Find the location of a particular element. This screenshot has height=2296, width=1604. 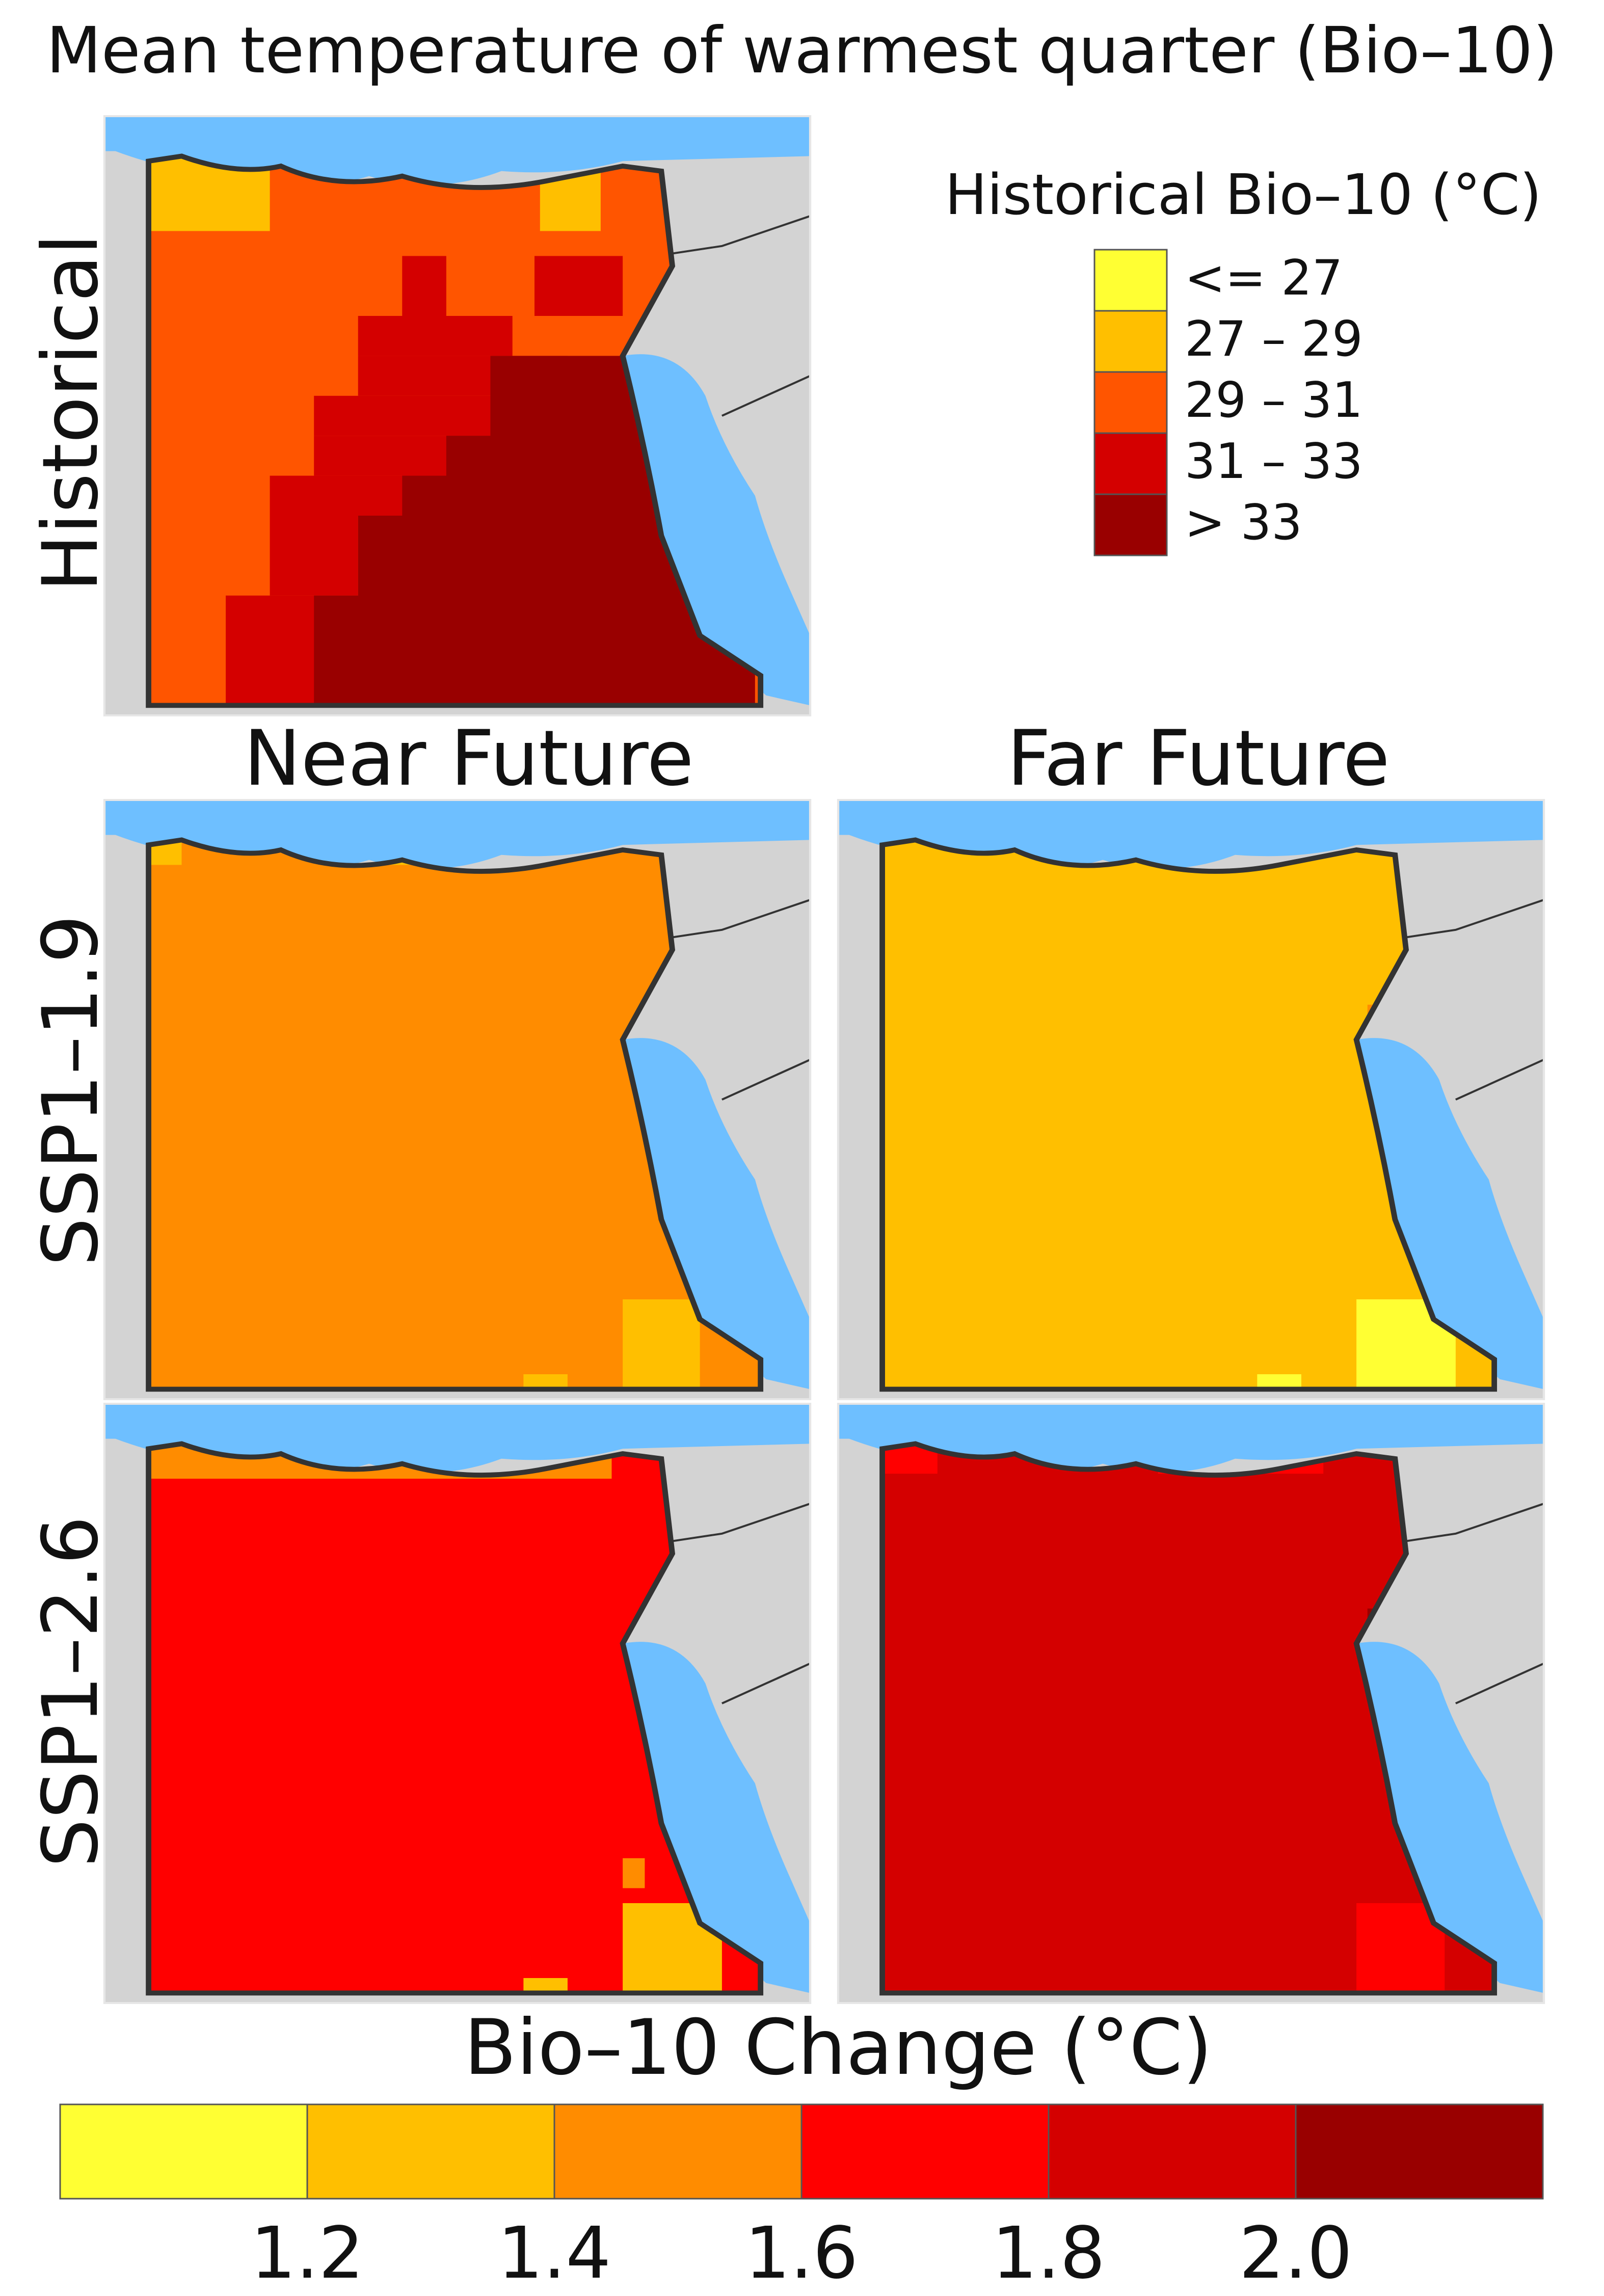

change-legend-tick-label: 1.8 is located at coordinates (1049, 2253).